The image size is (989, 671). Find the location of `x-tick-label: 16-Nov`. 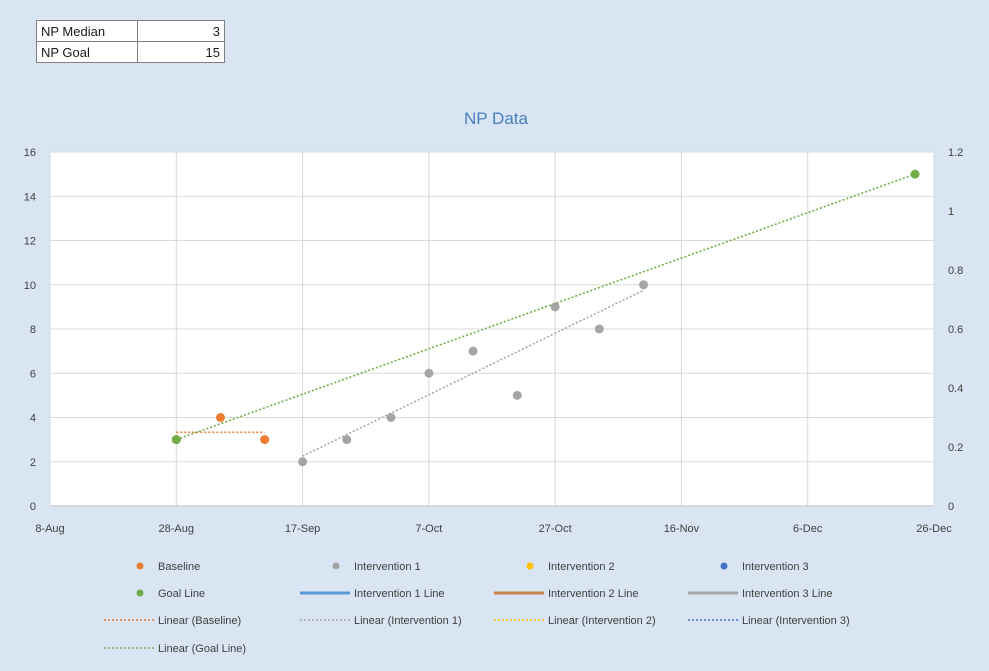

x-tick-label: 16-Nov is located at coordinates (682, 529).